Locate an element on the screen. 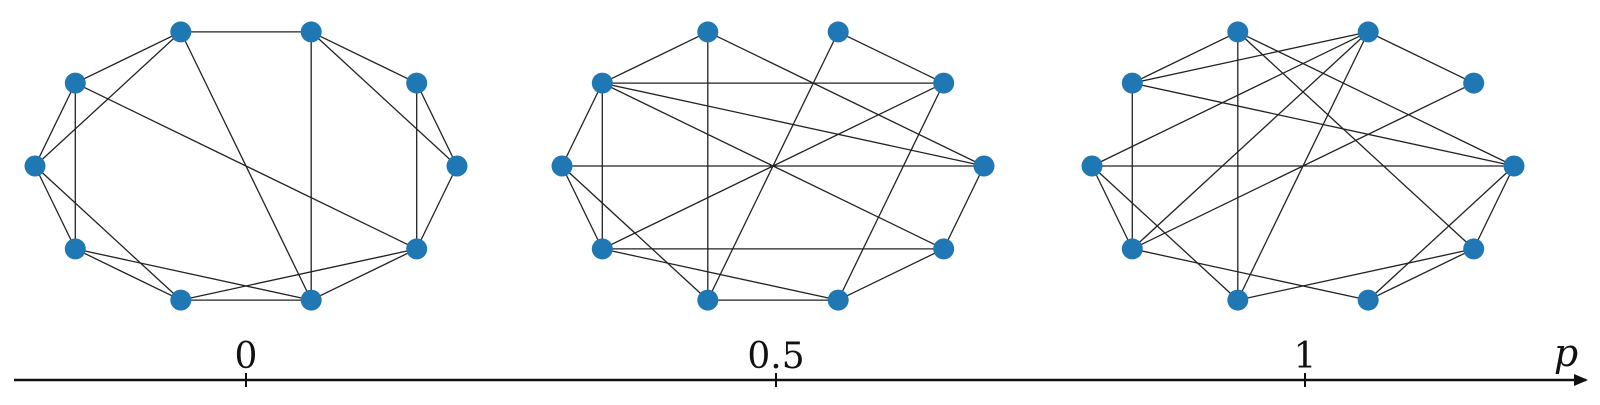 The height and width of the screenshot is (405, 1600). axis-label-p: p is located at coordinates (1566, 353).